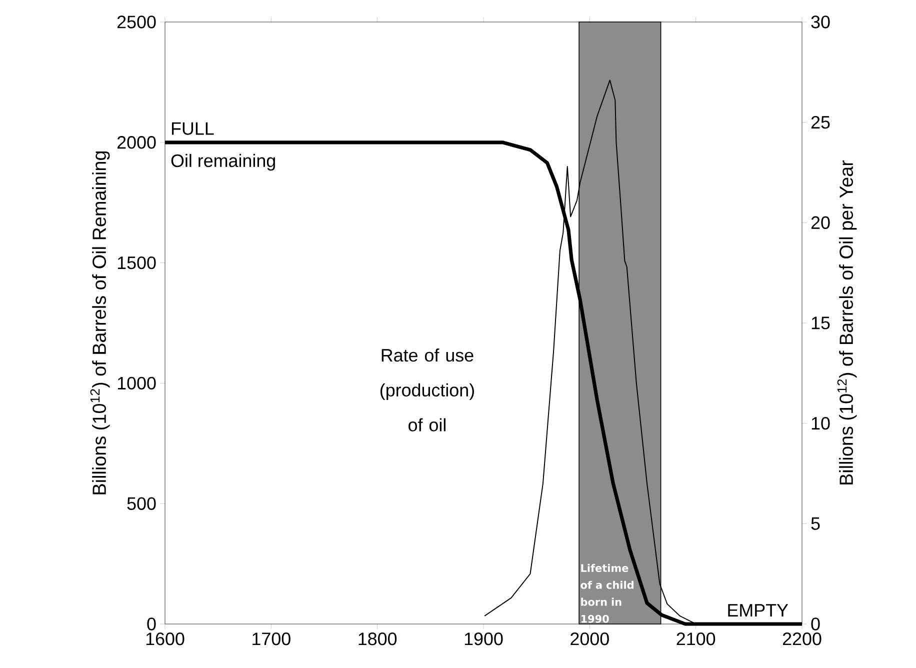 Image resolution: width=916 pixels, height=668 pixels. I want to click on y2-tick-label: 15, so click(821, 323).